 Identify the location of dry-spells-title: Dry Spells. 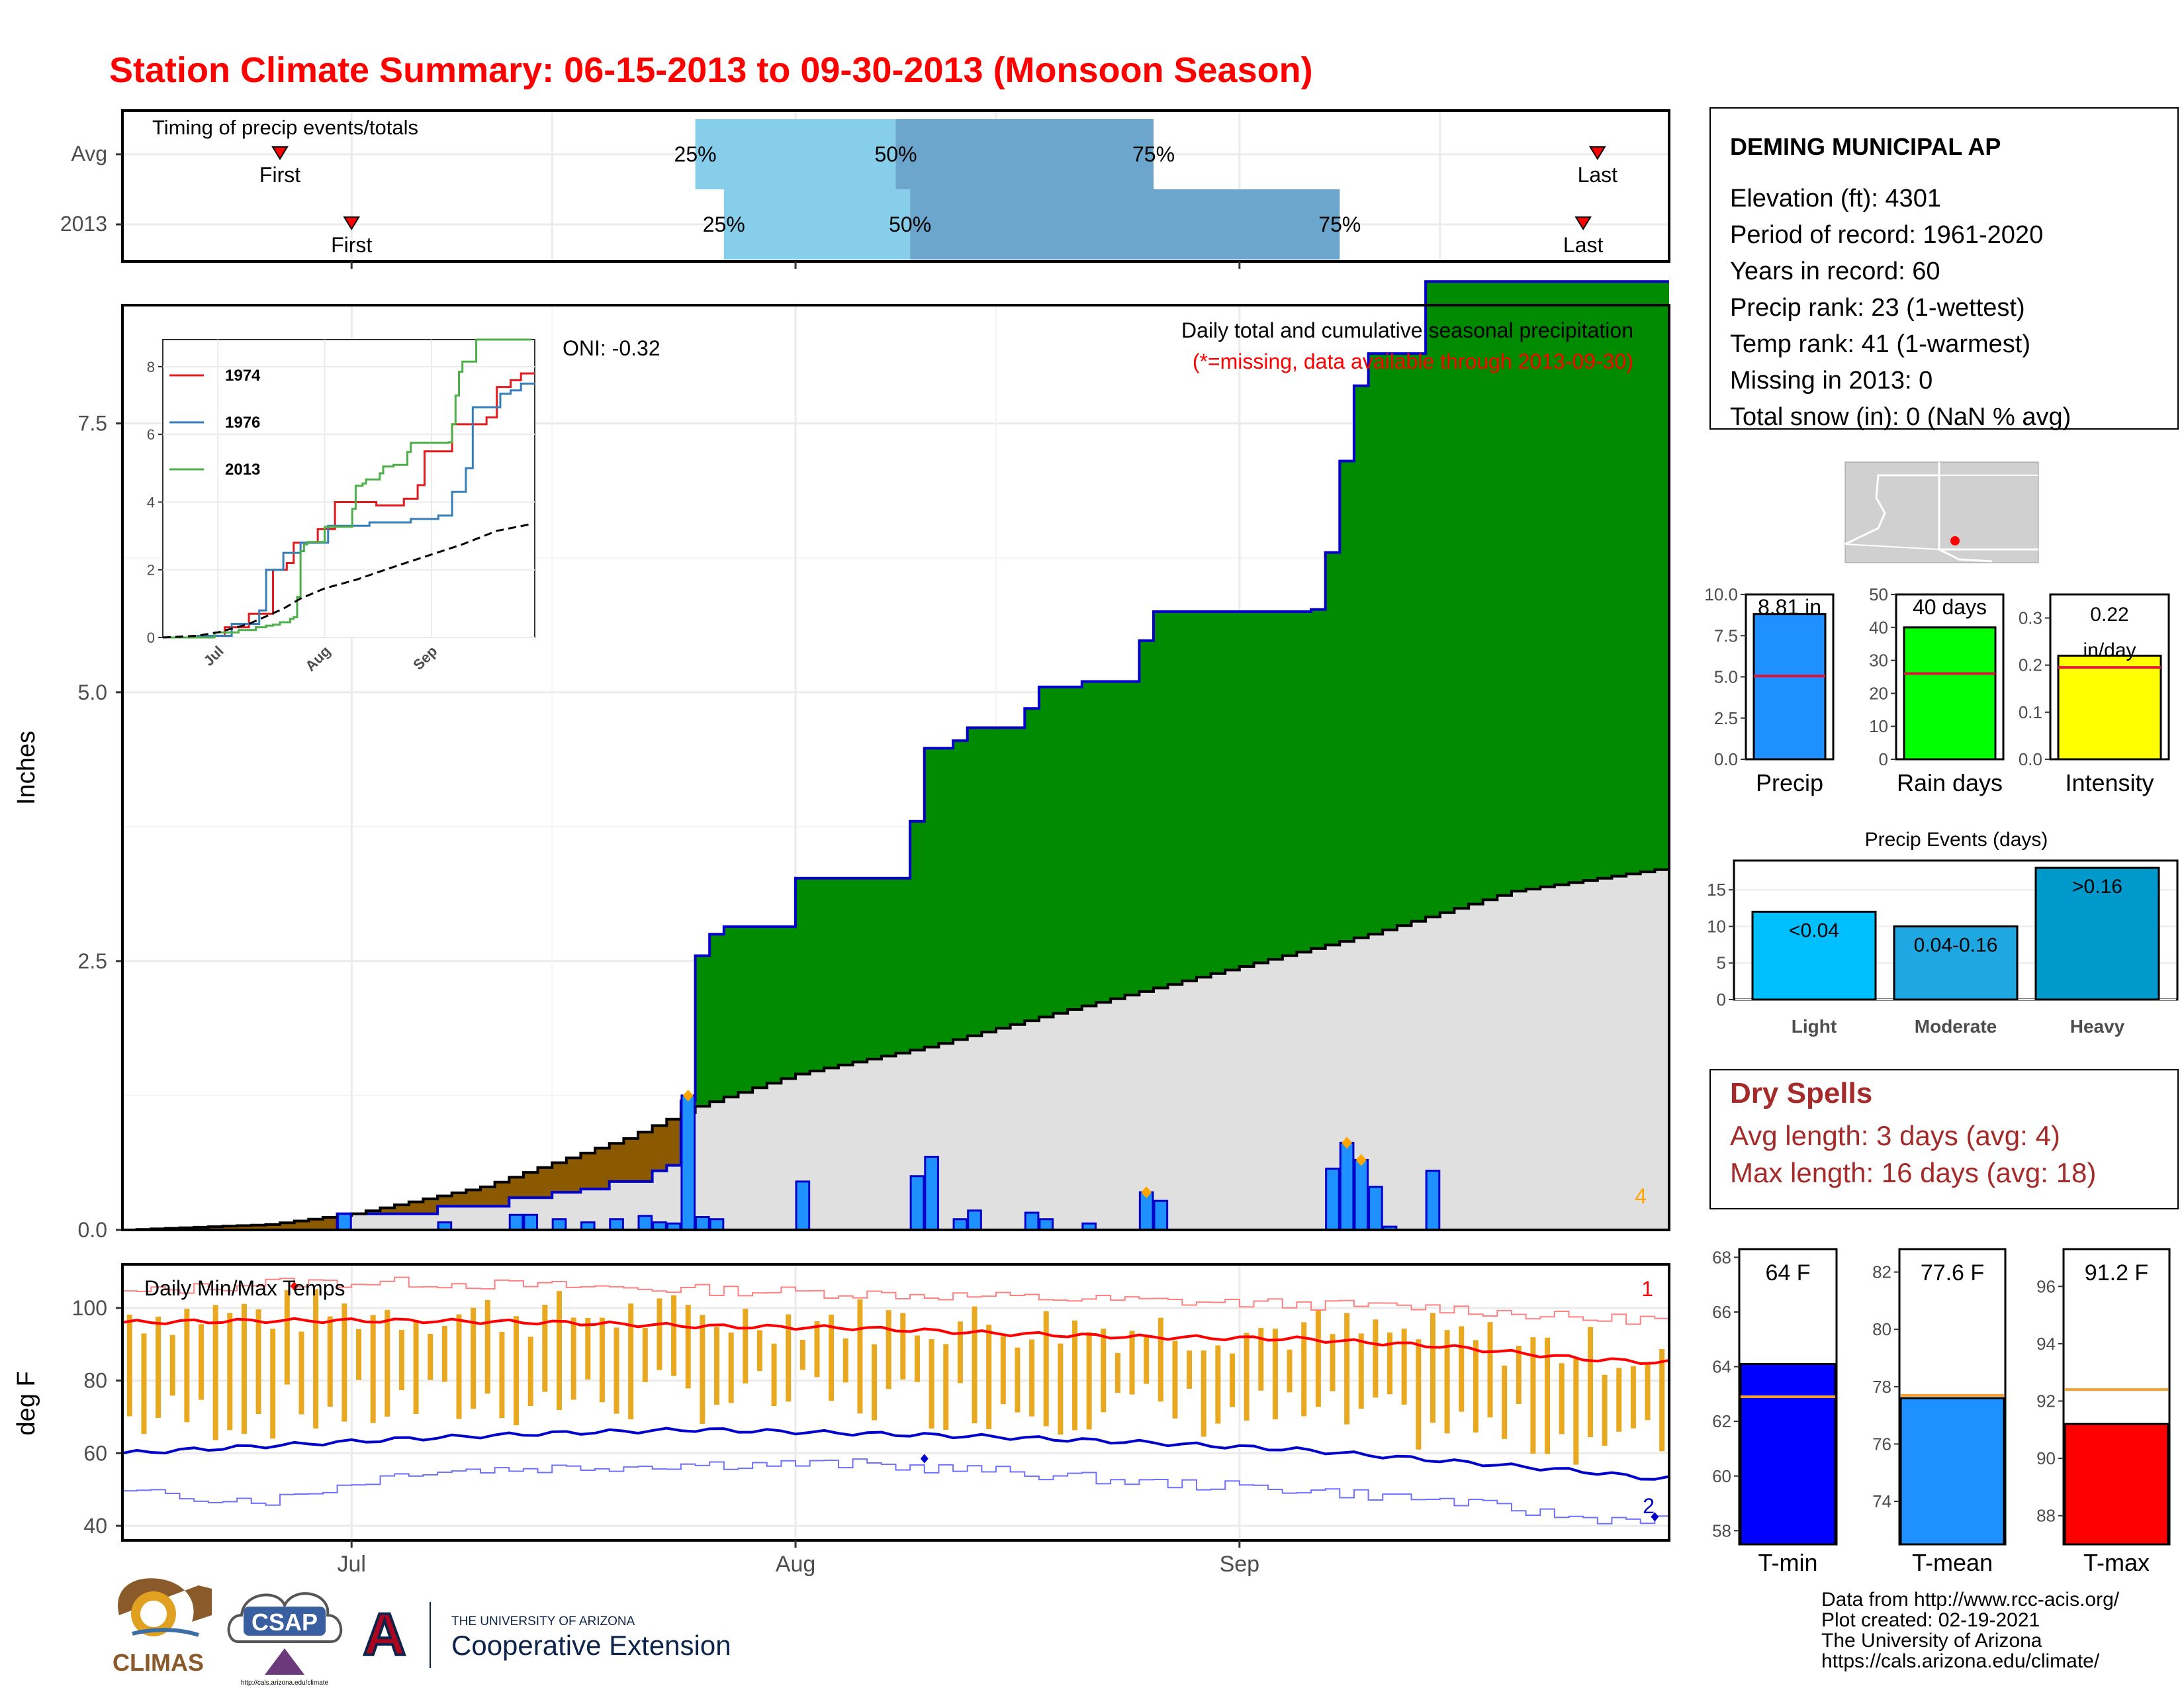
(1801, 1093).